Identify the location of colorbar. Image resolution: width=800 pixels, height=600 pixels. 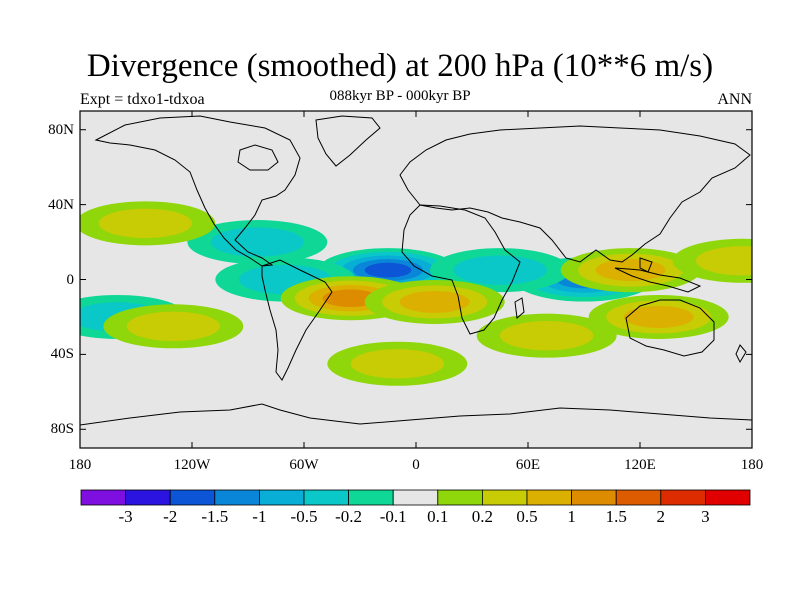
(415, 497).